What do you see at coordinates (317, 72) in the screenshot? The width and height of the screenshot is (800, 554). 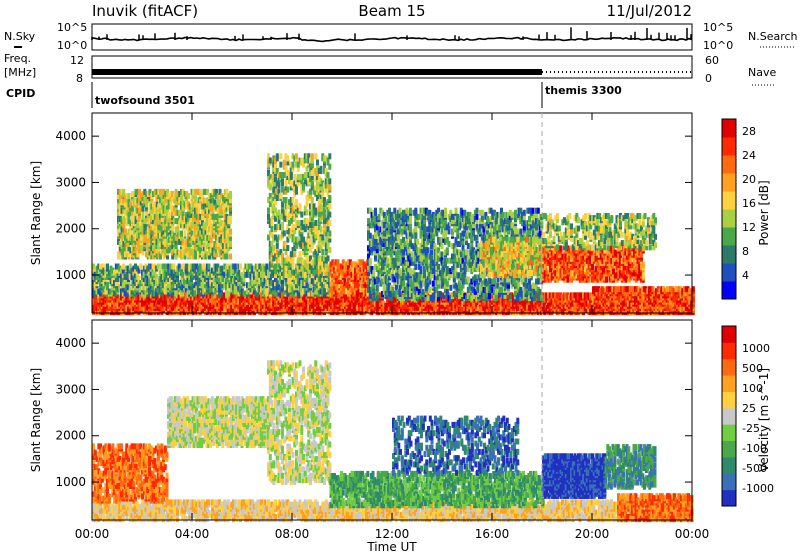 I see `freq-trace` at bounding box center [317, 72].